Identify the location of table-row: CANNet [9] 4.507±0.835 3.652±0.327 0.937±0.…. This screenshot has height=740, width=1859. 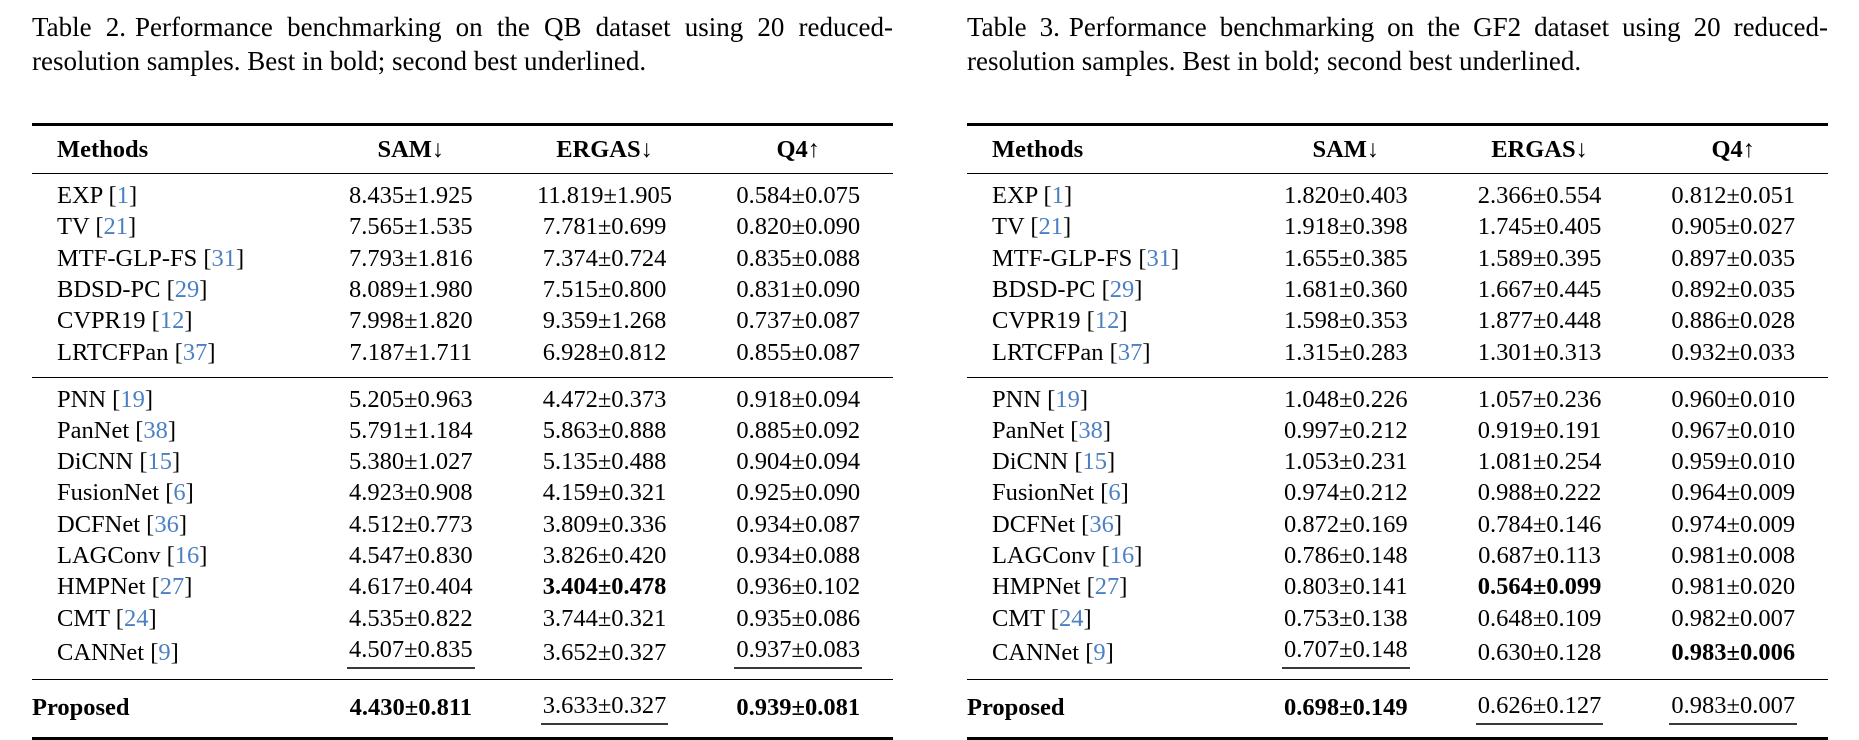
(462, 657).